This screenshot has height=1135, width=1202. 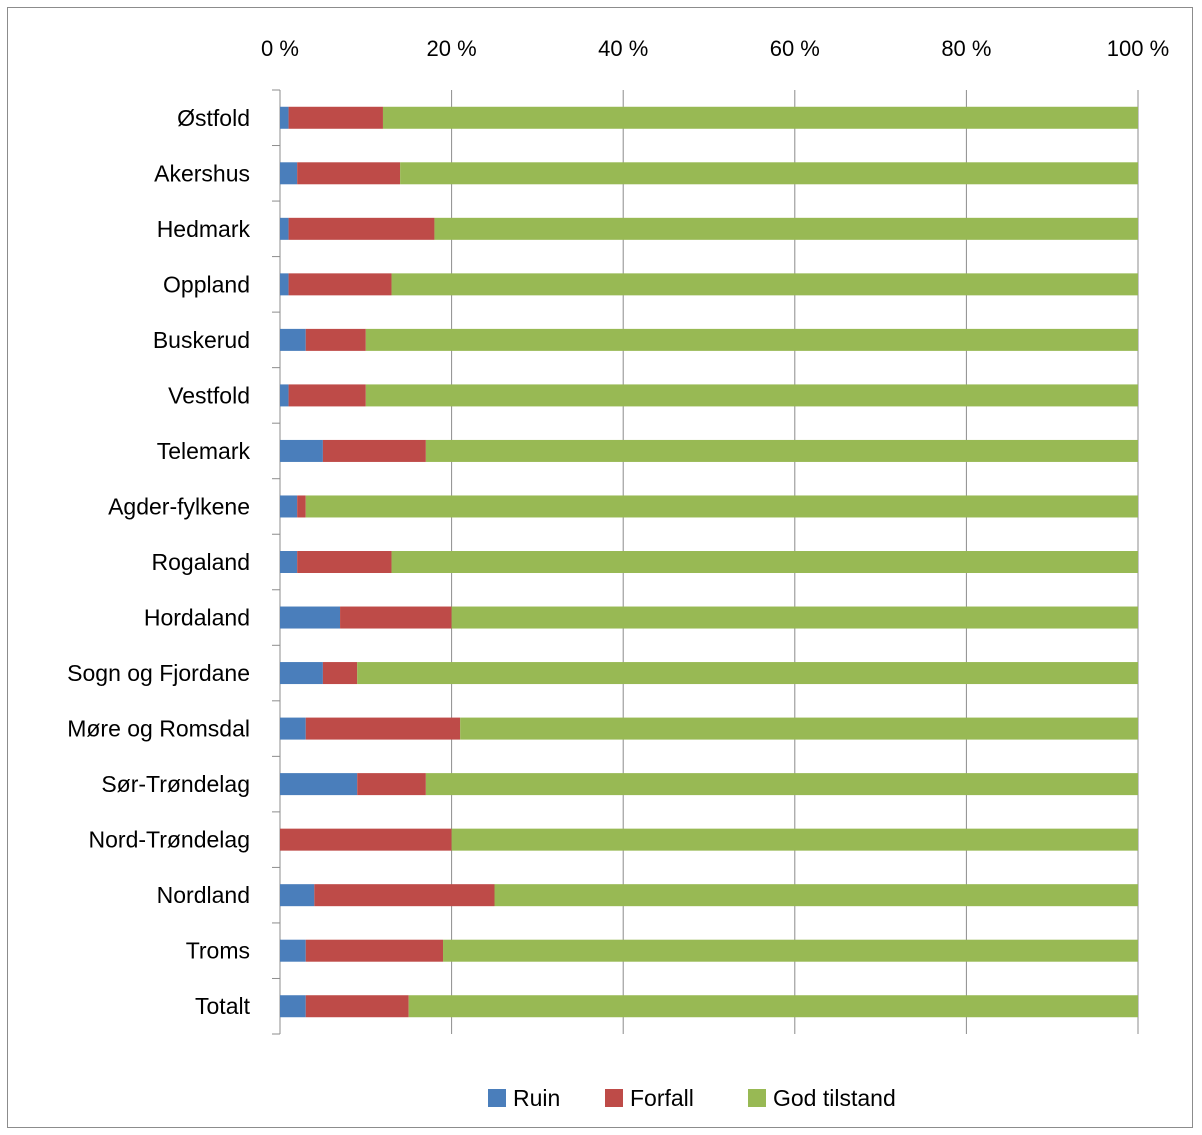 I want to click on x-tick-label: 40 %, so click(x=623, y=48).